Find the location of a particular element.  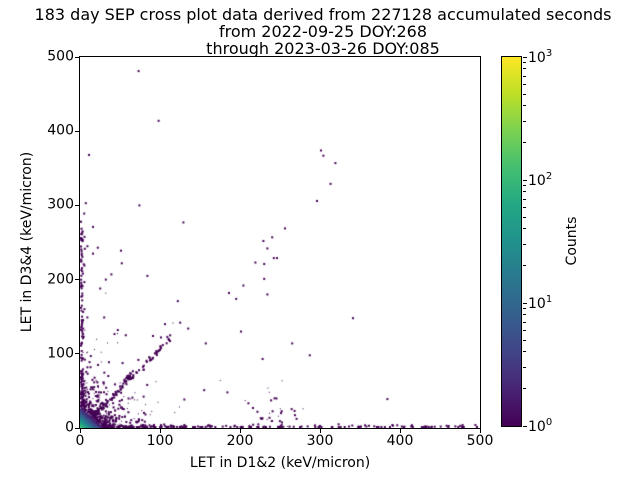

colorbar-tick-label: 10¹ is located at coordinates (540, 303).